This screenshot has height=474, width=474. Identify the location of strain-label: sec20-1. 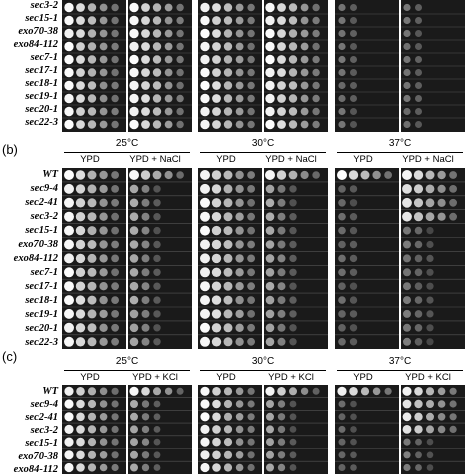
(41, 328).